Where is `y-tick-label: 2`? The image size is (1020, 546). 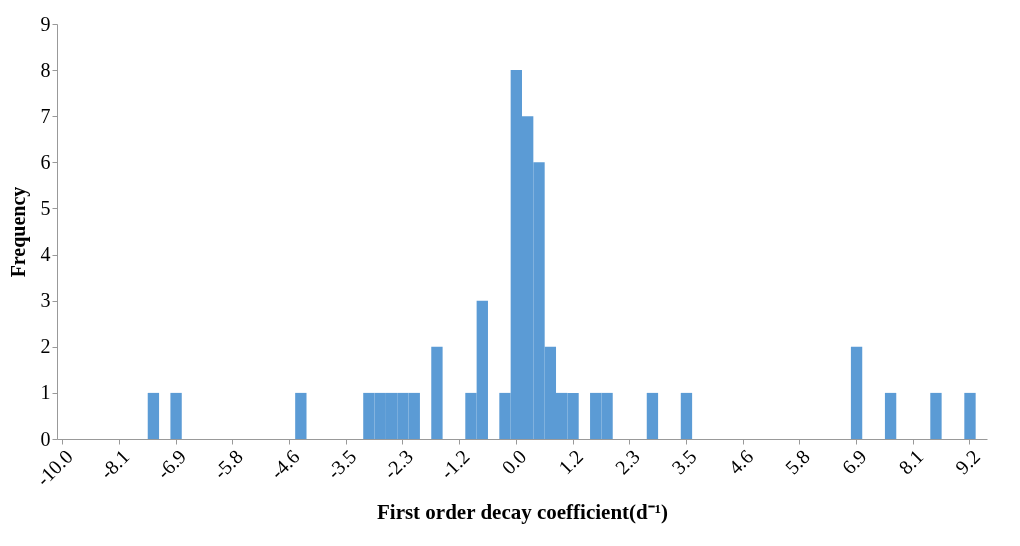 y-tick-label: 2 is located at coordinates (45, 346).